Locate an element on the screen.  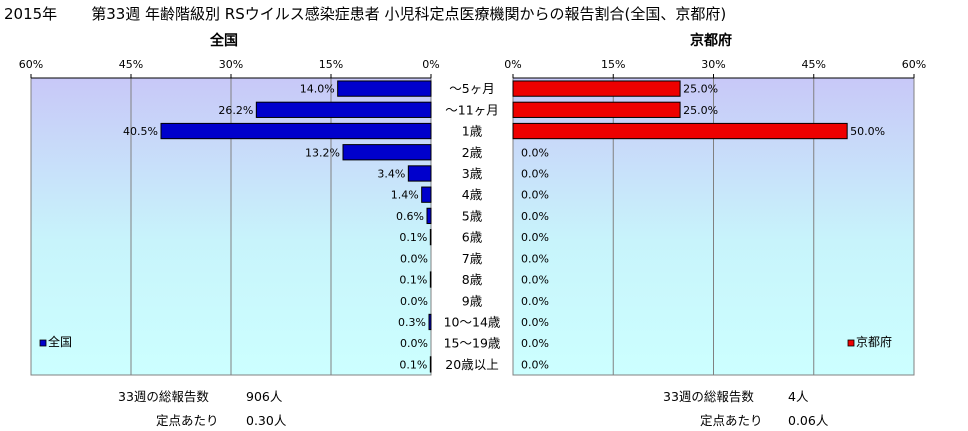
category-label: 7歳 is located at coordinates (472, 258).